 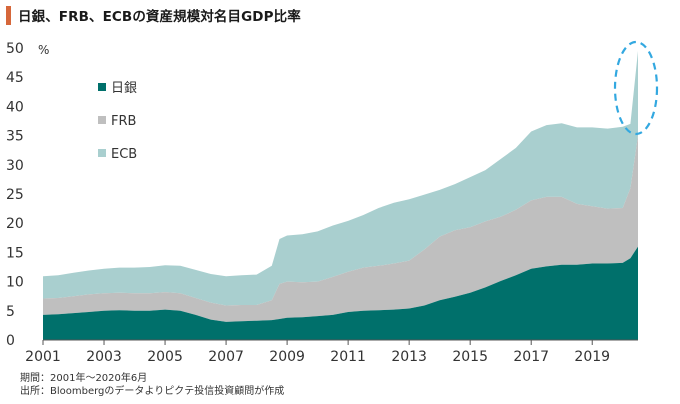 What do you see at coordinates (15, 49) in the screenshot?
I see `y-tick-label: 50` at bounding box center [15, 49].